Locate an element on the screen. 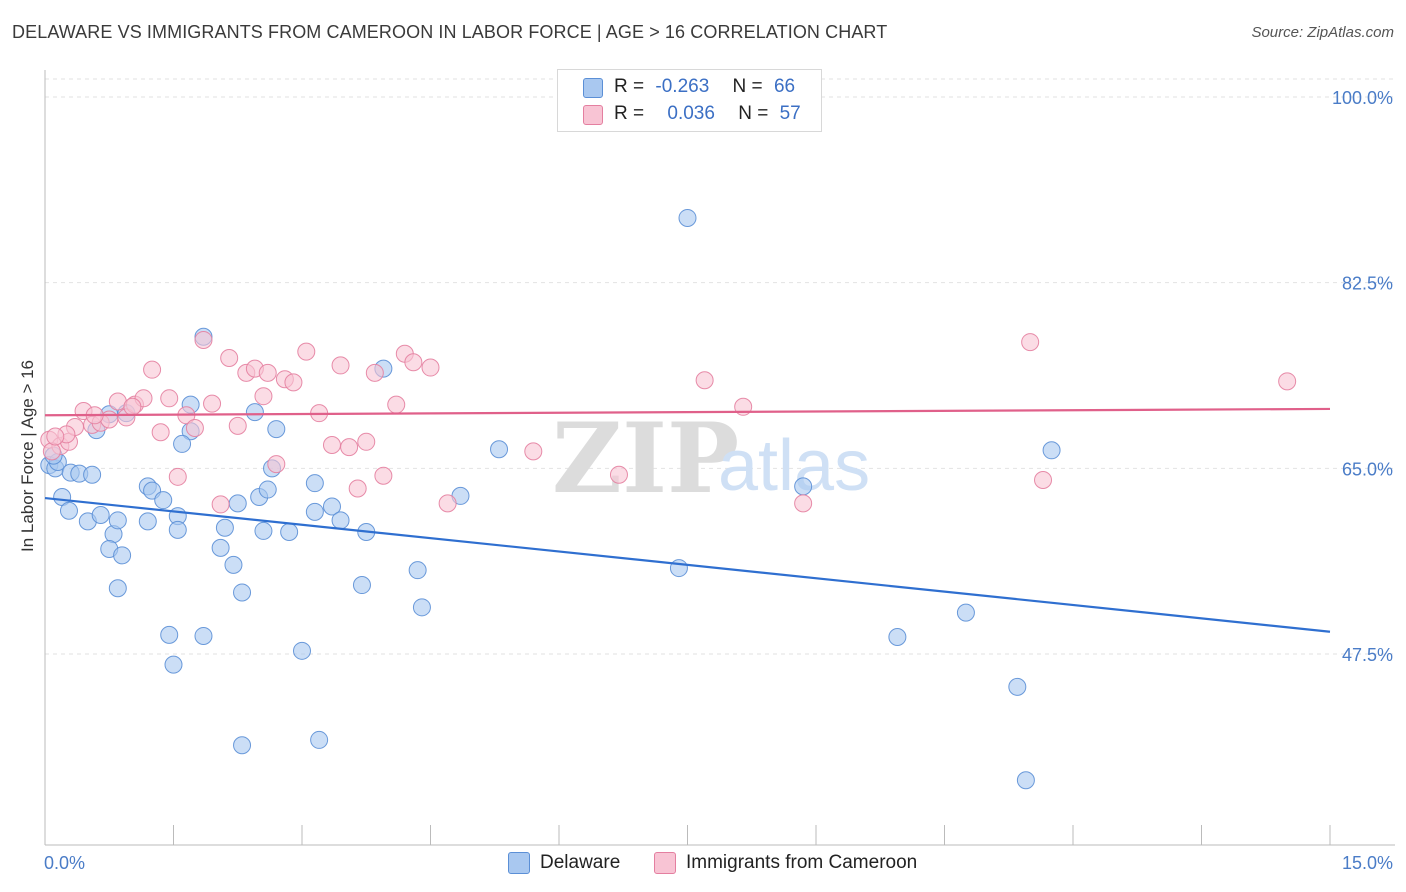 The width and height of the screenshot is (1406, 892). stats-legend: R = -0.263 N = 66 R = 0.036 N = 57 is located at coordinates (689, 100).